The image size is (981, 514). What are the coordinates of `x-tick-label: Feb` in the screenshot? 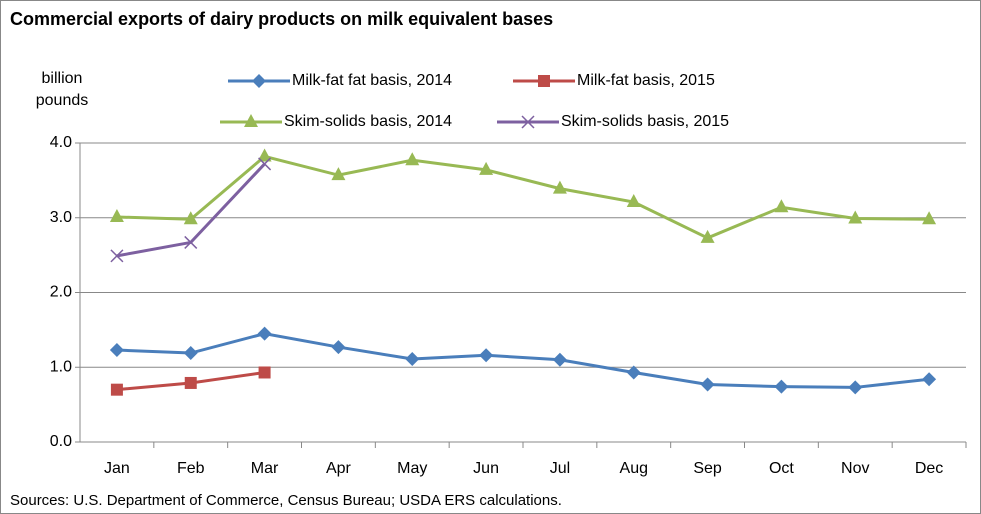 It's located at (191, 468).